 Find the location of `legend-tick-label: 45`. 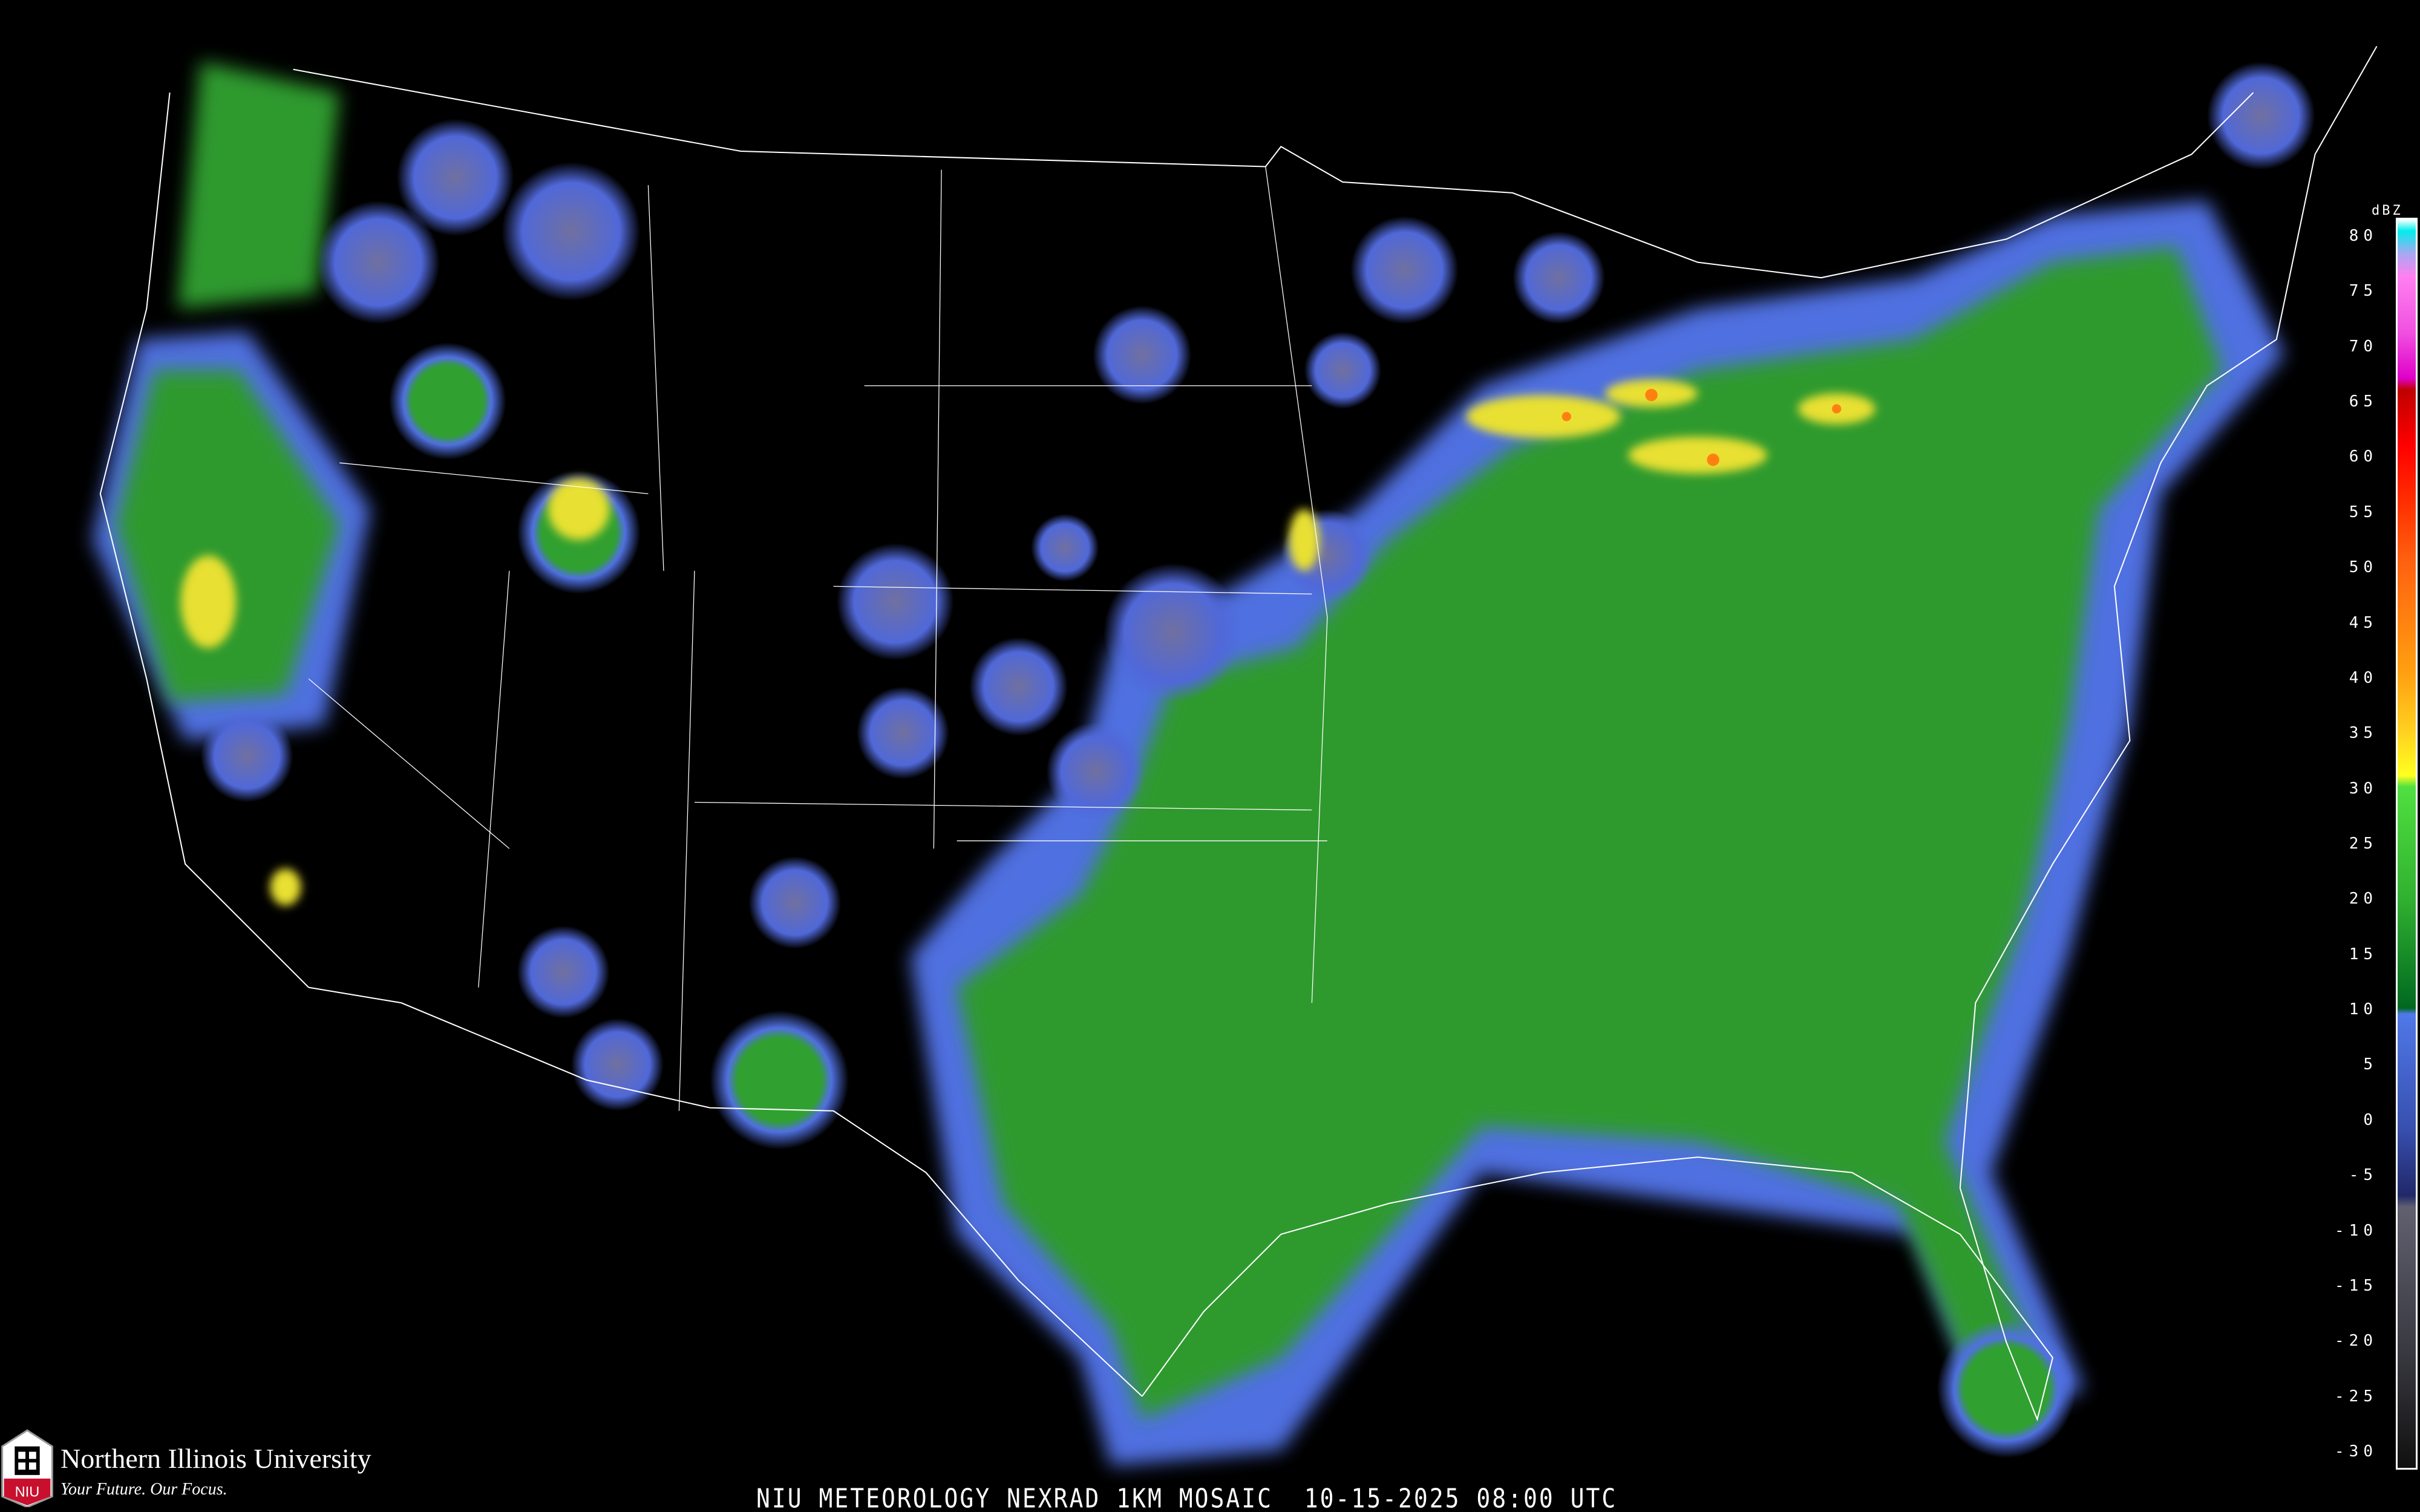

legend-tick-label: 45 is located at coordinates (2363, 622).